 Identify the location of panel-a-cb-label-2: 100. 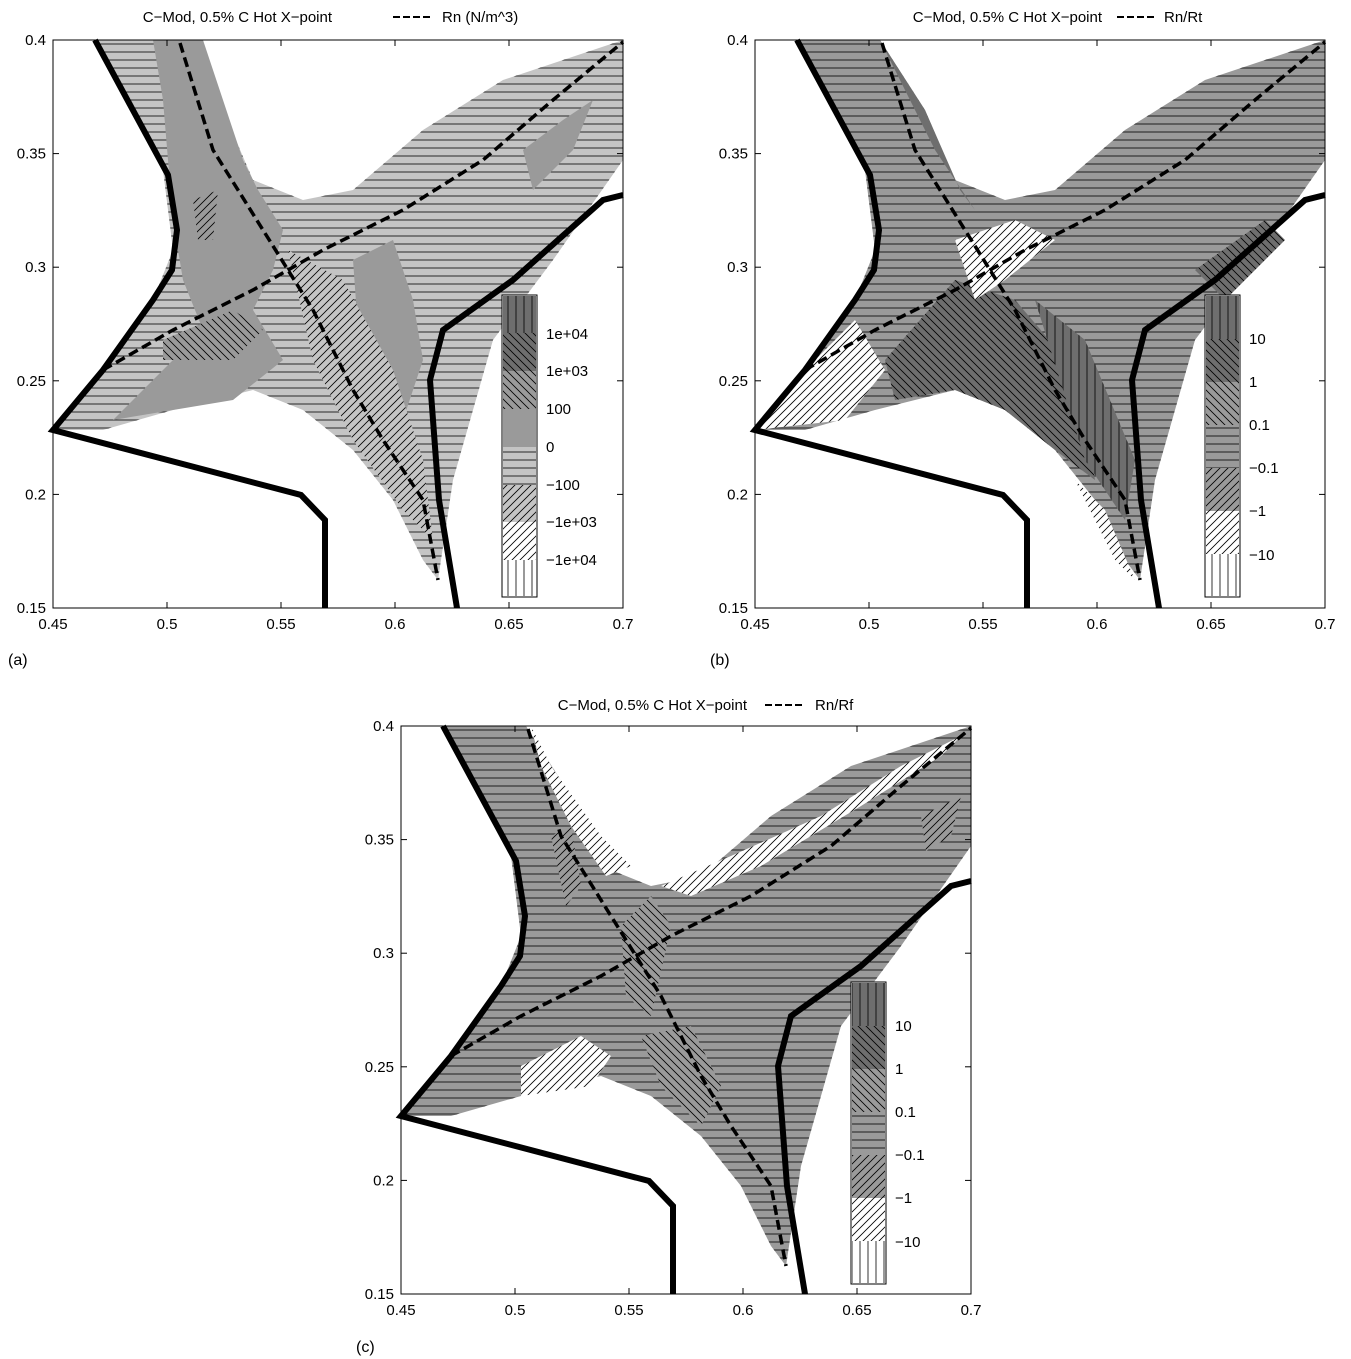
(558, 409).